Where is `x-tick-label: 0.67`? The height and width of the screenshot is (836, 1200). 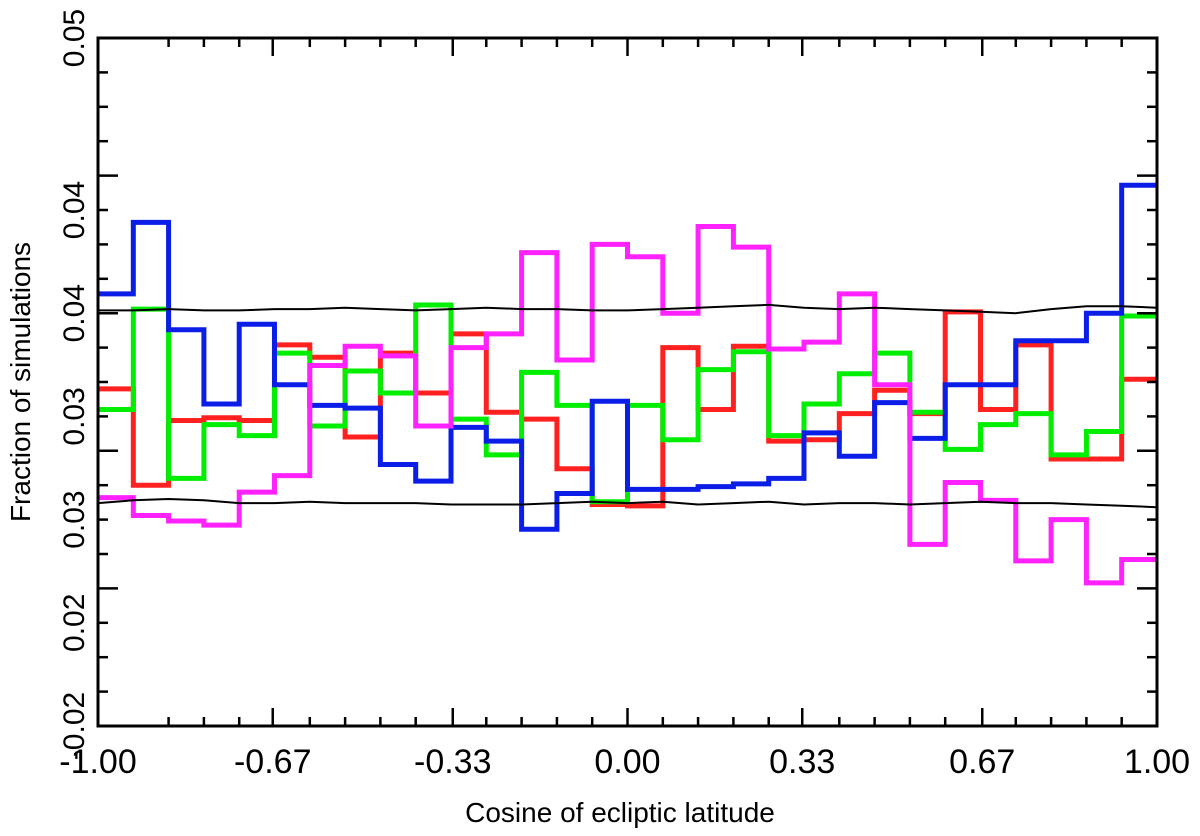
x-tick-label: 0.67 is located at coordinates (982, 762).